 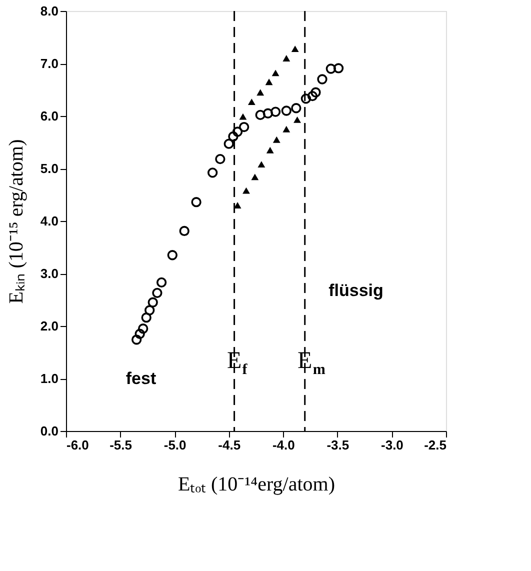 I want to click on y-tick-label: 2.0, so click(x=49, y=326).